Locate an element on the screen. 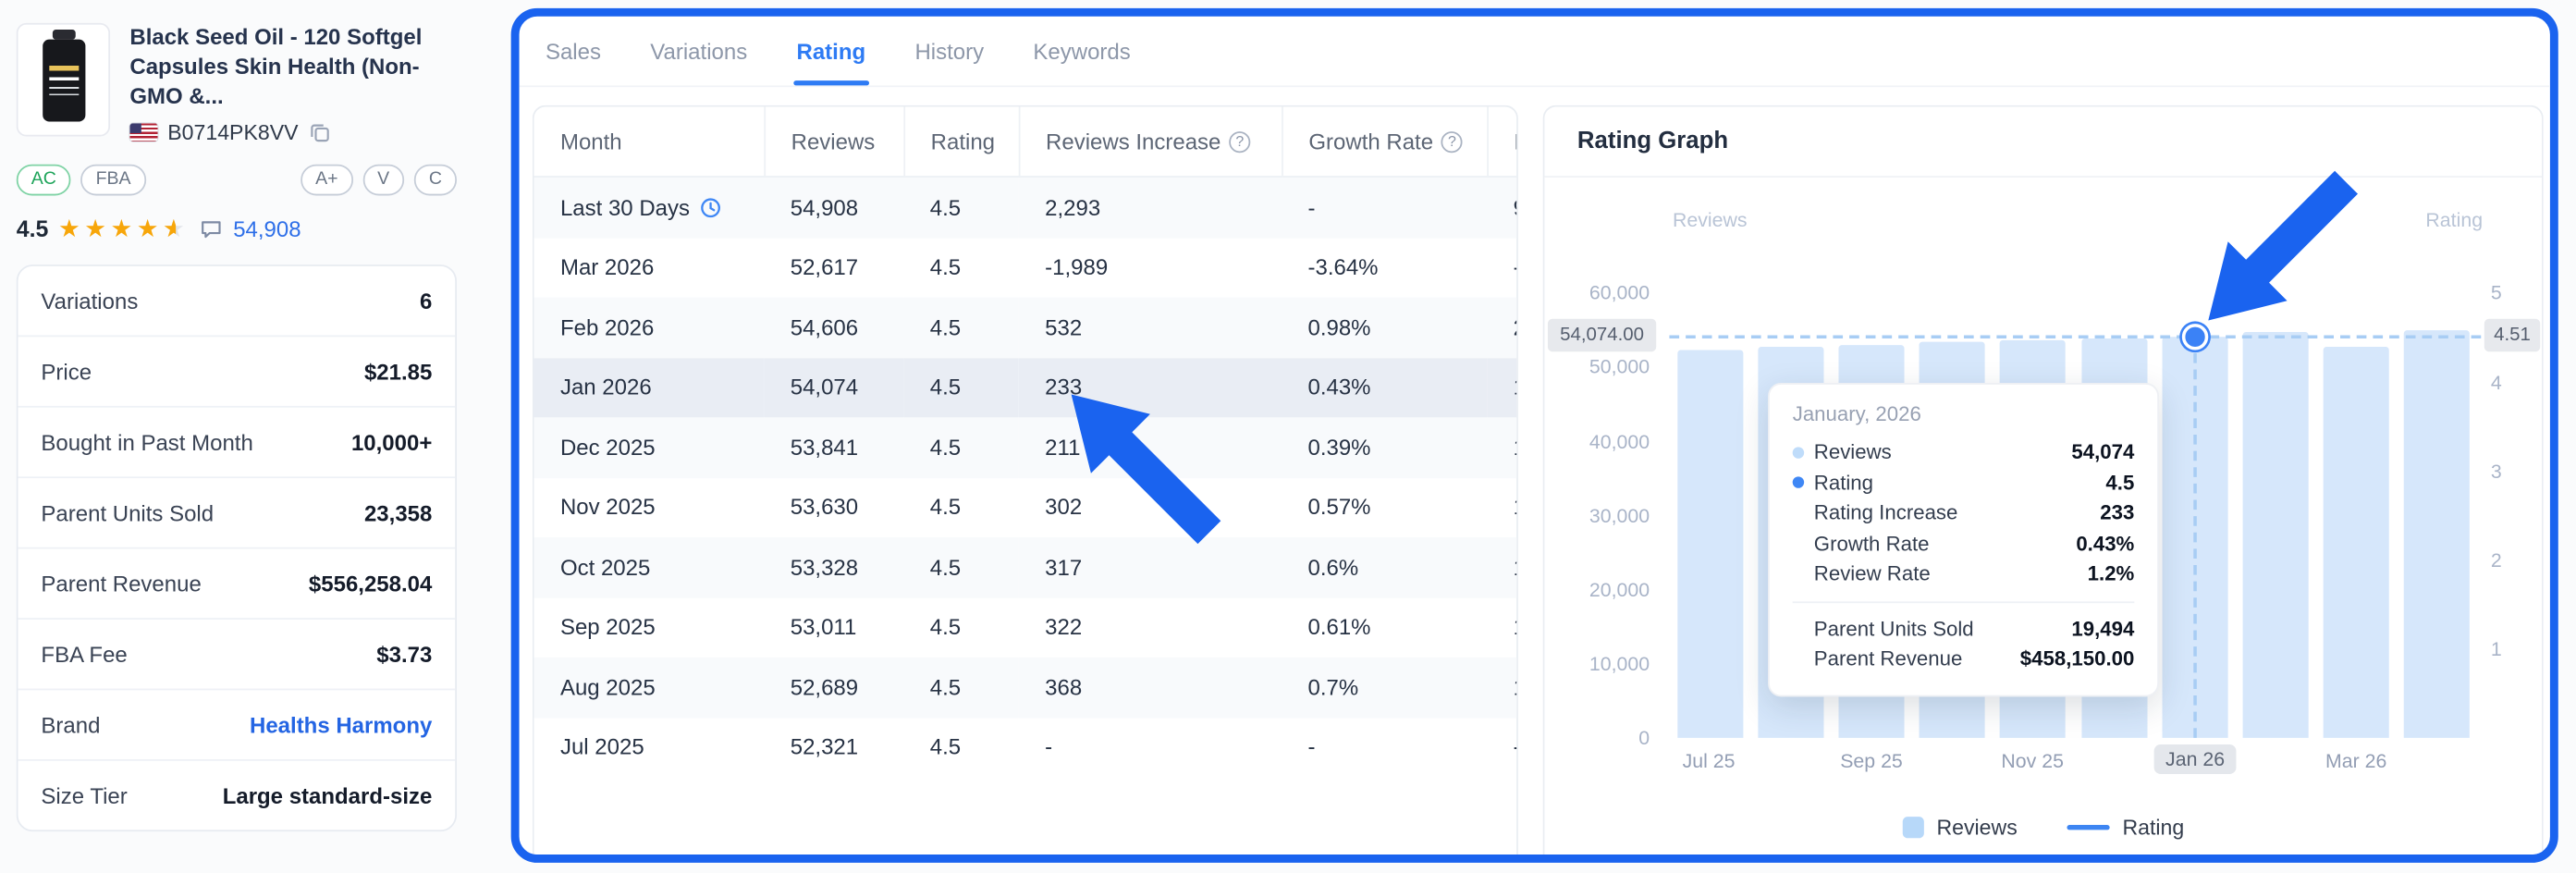  badge-ac: AC is located at coordinates (43, 181).